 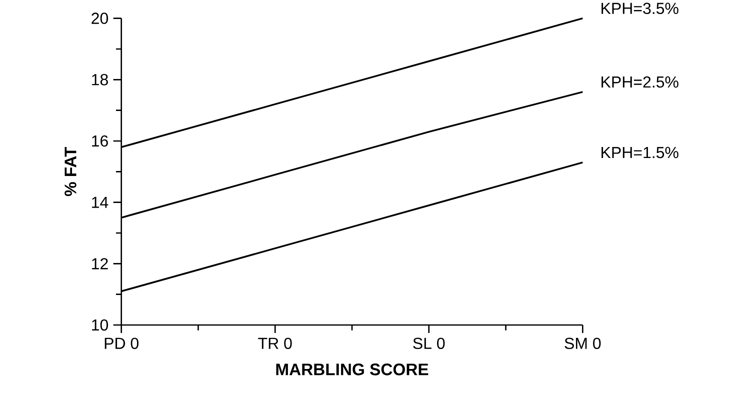 I want to click on y-tick-label: 12, so click(x=100, y=264).